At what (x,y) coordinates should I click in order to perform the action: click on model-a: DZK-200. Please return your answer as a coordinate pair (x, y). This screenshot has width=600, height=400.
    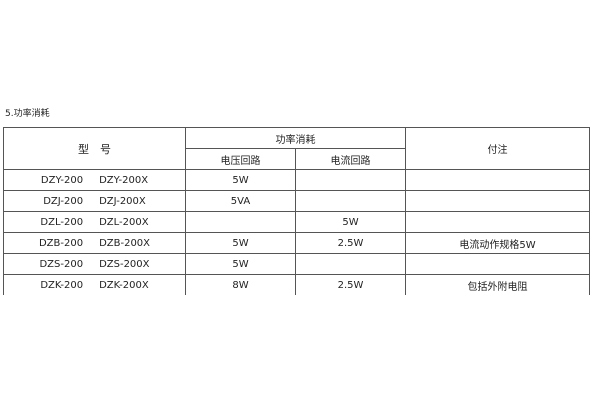
    Looking at the image, I should click on (62, 285).